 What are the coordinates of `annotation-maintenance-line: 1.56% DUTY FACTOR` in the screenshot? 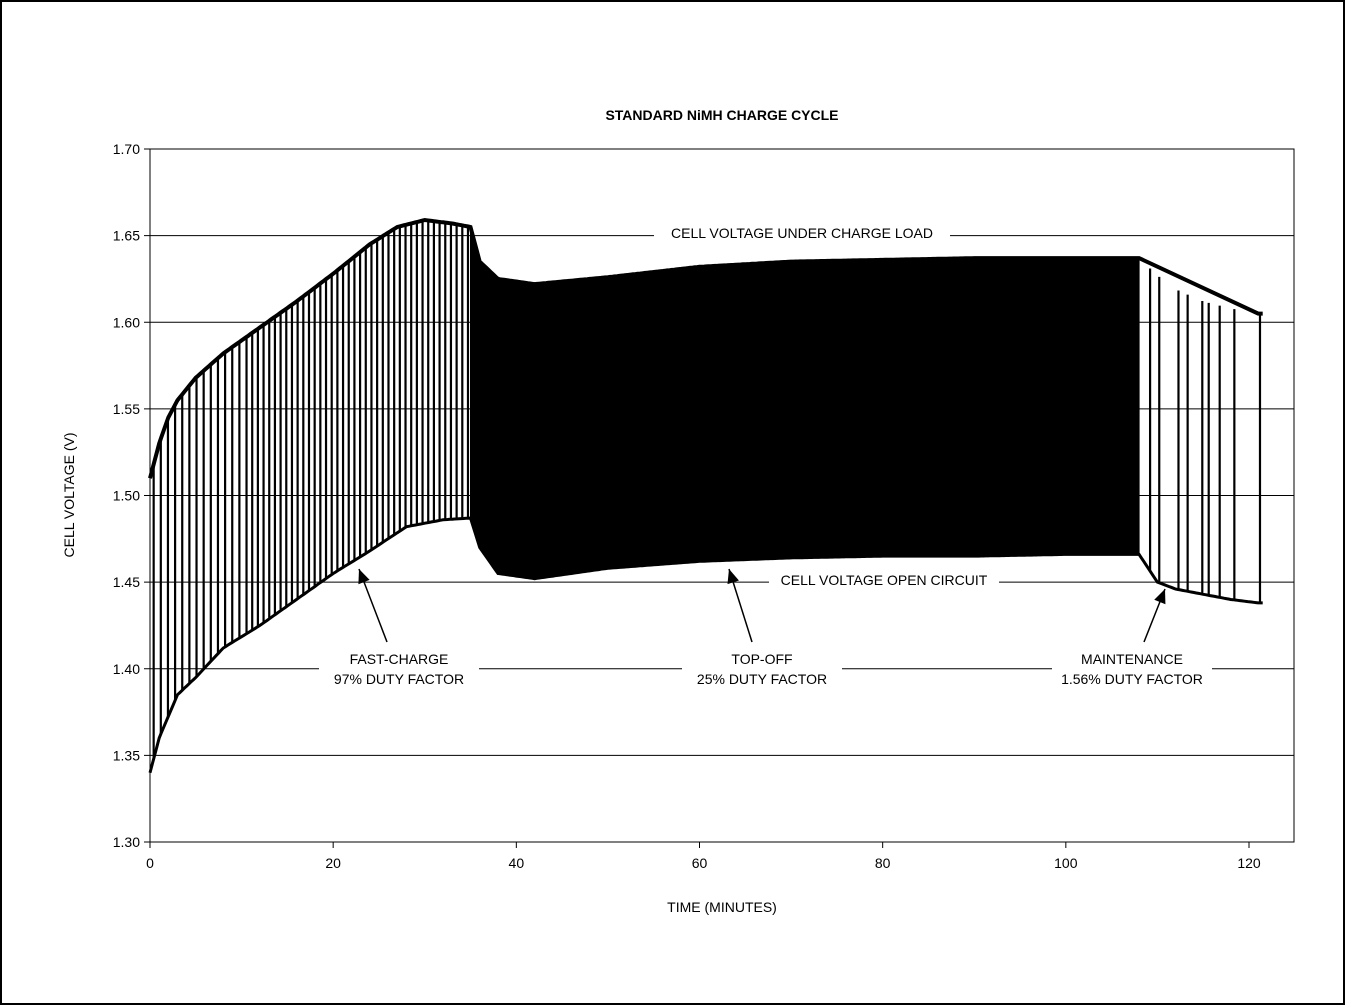 It's located at (1132, 679).